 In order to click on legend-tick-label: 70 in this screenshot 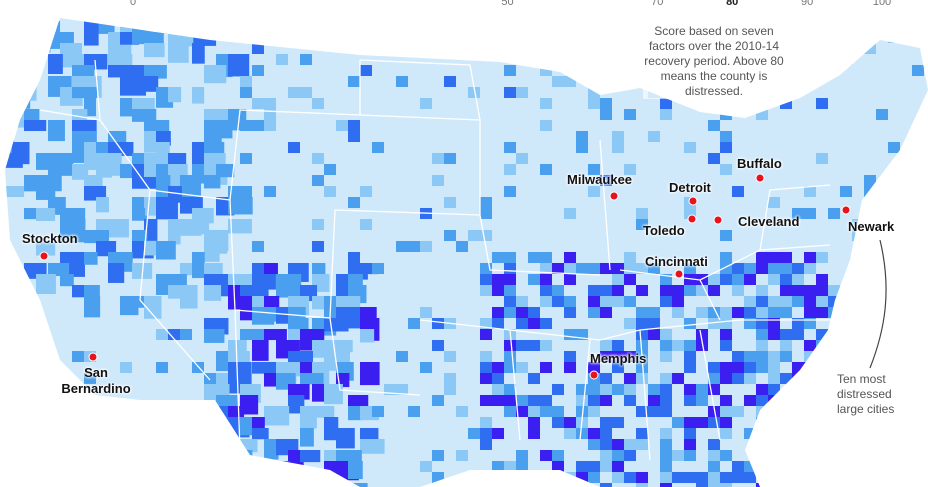, I will do `click(657, 4)`.